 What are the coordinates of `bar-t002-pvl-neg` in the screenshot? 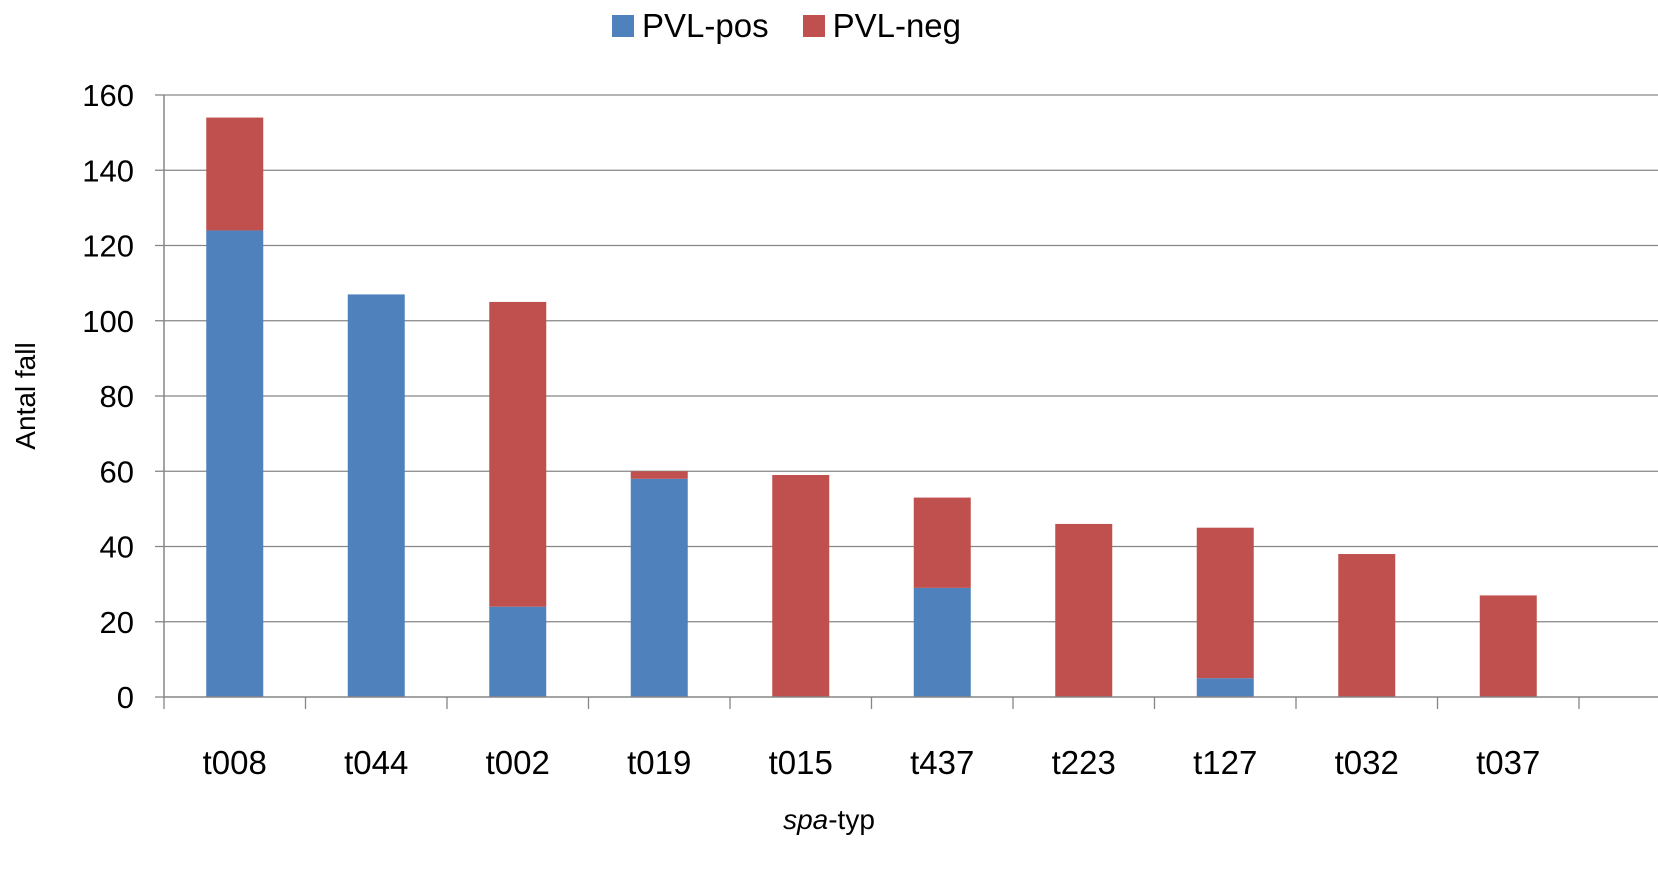 It's located at (518, 454).